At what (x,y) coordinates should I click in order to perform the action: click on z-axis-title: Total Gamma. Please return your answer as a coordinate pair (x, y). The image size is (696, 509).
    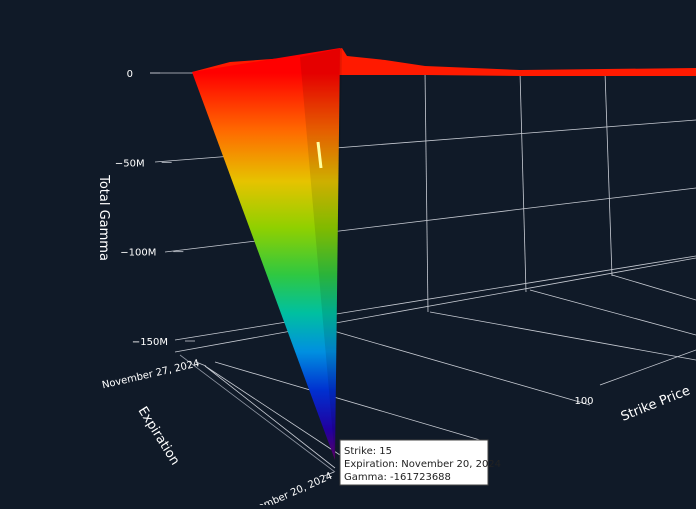
    Looking at the image, I should click on (103, 217).